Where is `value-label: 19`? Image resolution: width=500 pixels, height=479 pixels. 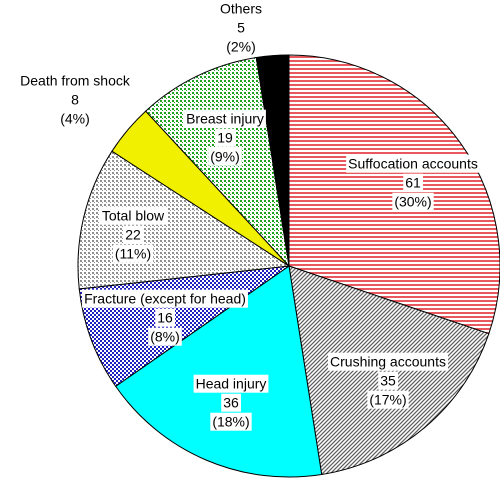 value-label: 19 is located at coordinates (225, 138).